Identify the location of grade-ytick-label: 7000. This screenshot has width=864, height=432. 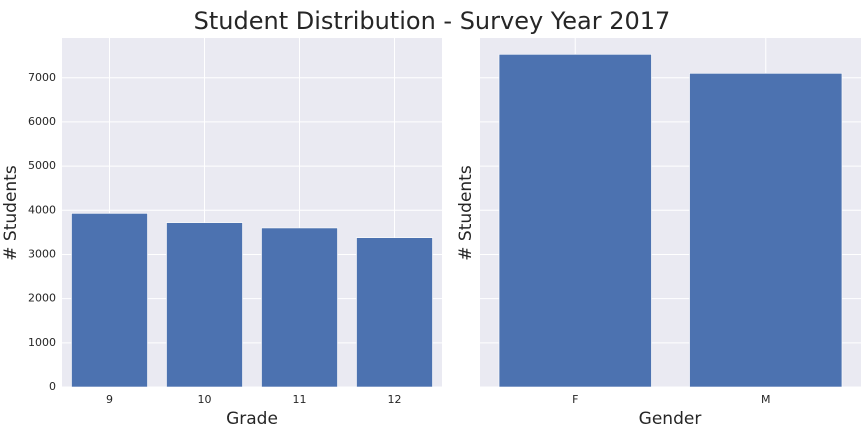
(42, 77).